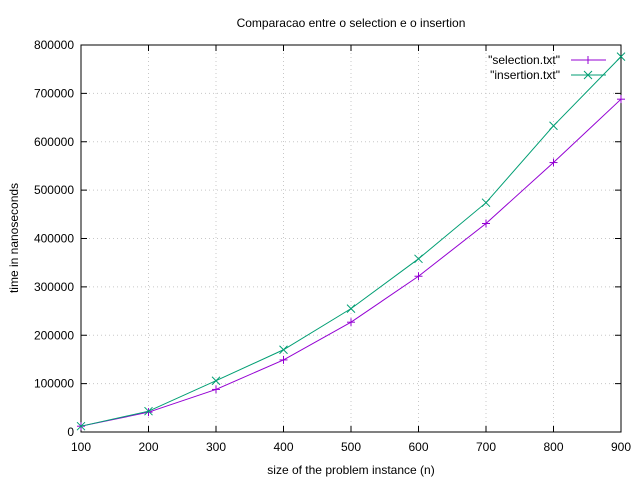  I want to click on y-tick-label: 200000, so click(54, 335).